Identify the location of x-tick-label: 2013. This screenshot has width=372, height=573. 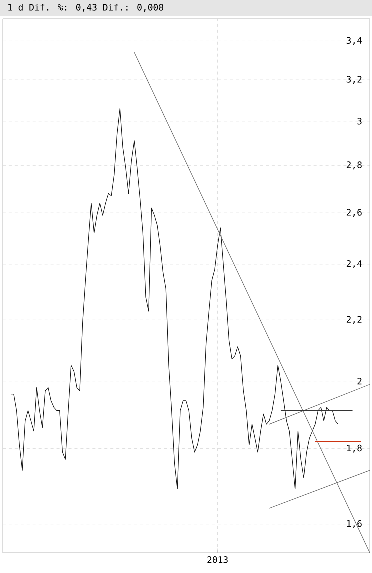
(218, 560).